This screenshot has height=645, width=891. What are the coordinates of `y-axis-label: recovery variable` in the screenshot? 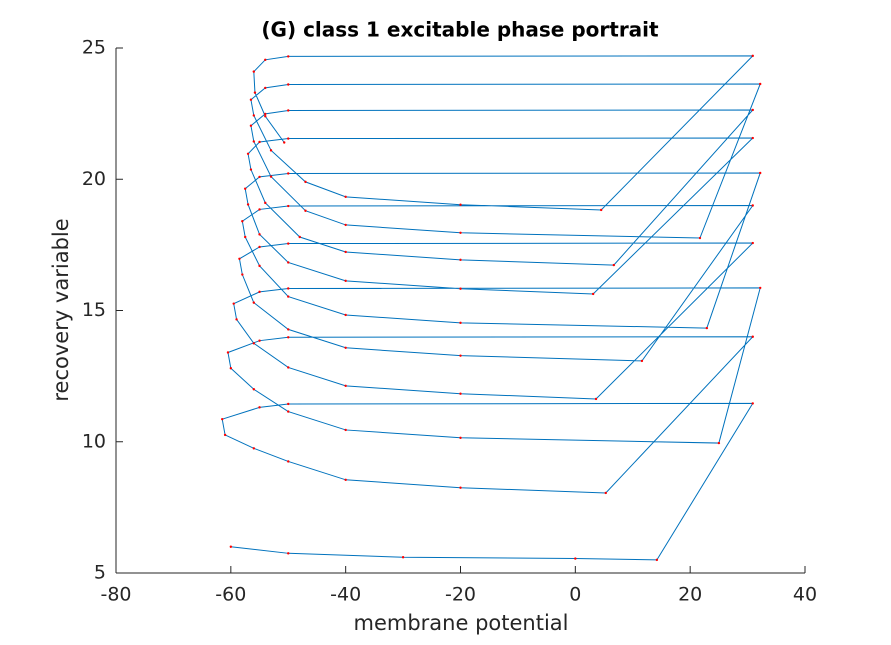 It's located at (61, 309).